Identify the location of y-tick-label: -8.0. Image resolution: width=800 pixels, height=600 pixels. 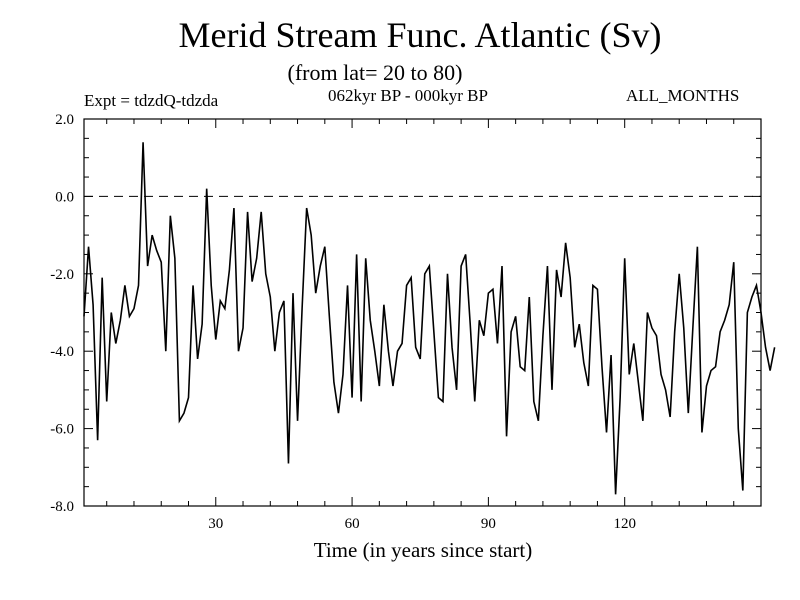
(62, 507).